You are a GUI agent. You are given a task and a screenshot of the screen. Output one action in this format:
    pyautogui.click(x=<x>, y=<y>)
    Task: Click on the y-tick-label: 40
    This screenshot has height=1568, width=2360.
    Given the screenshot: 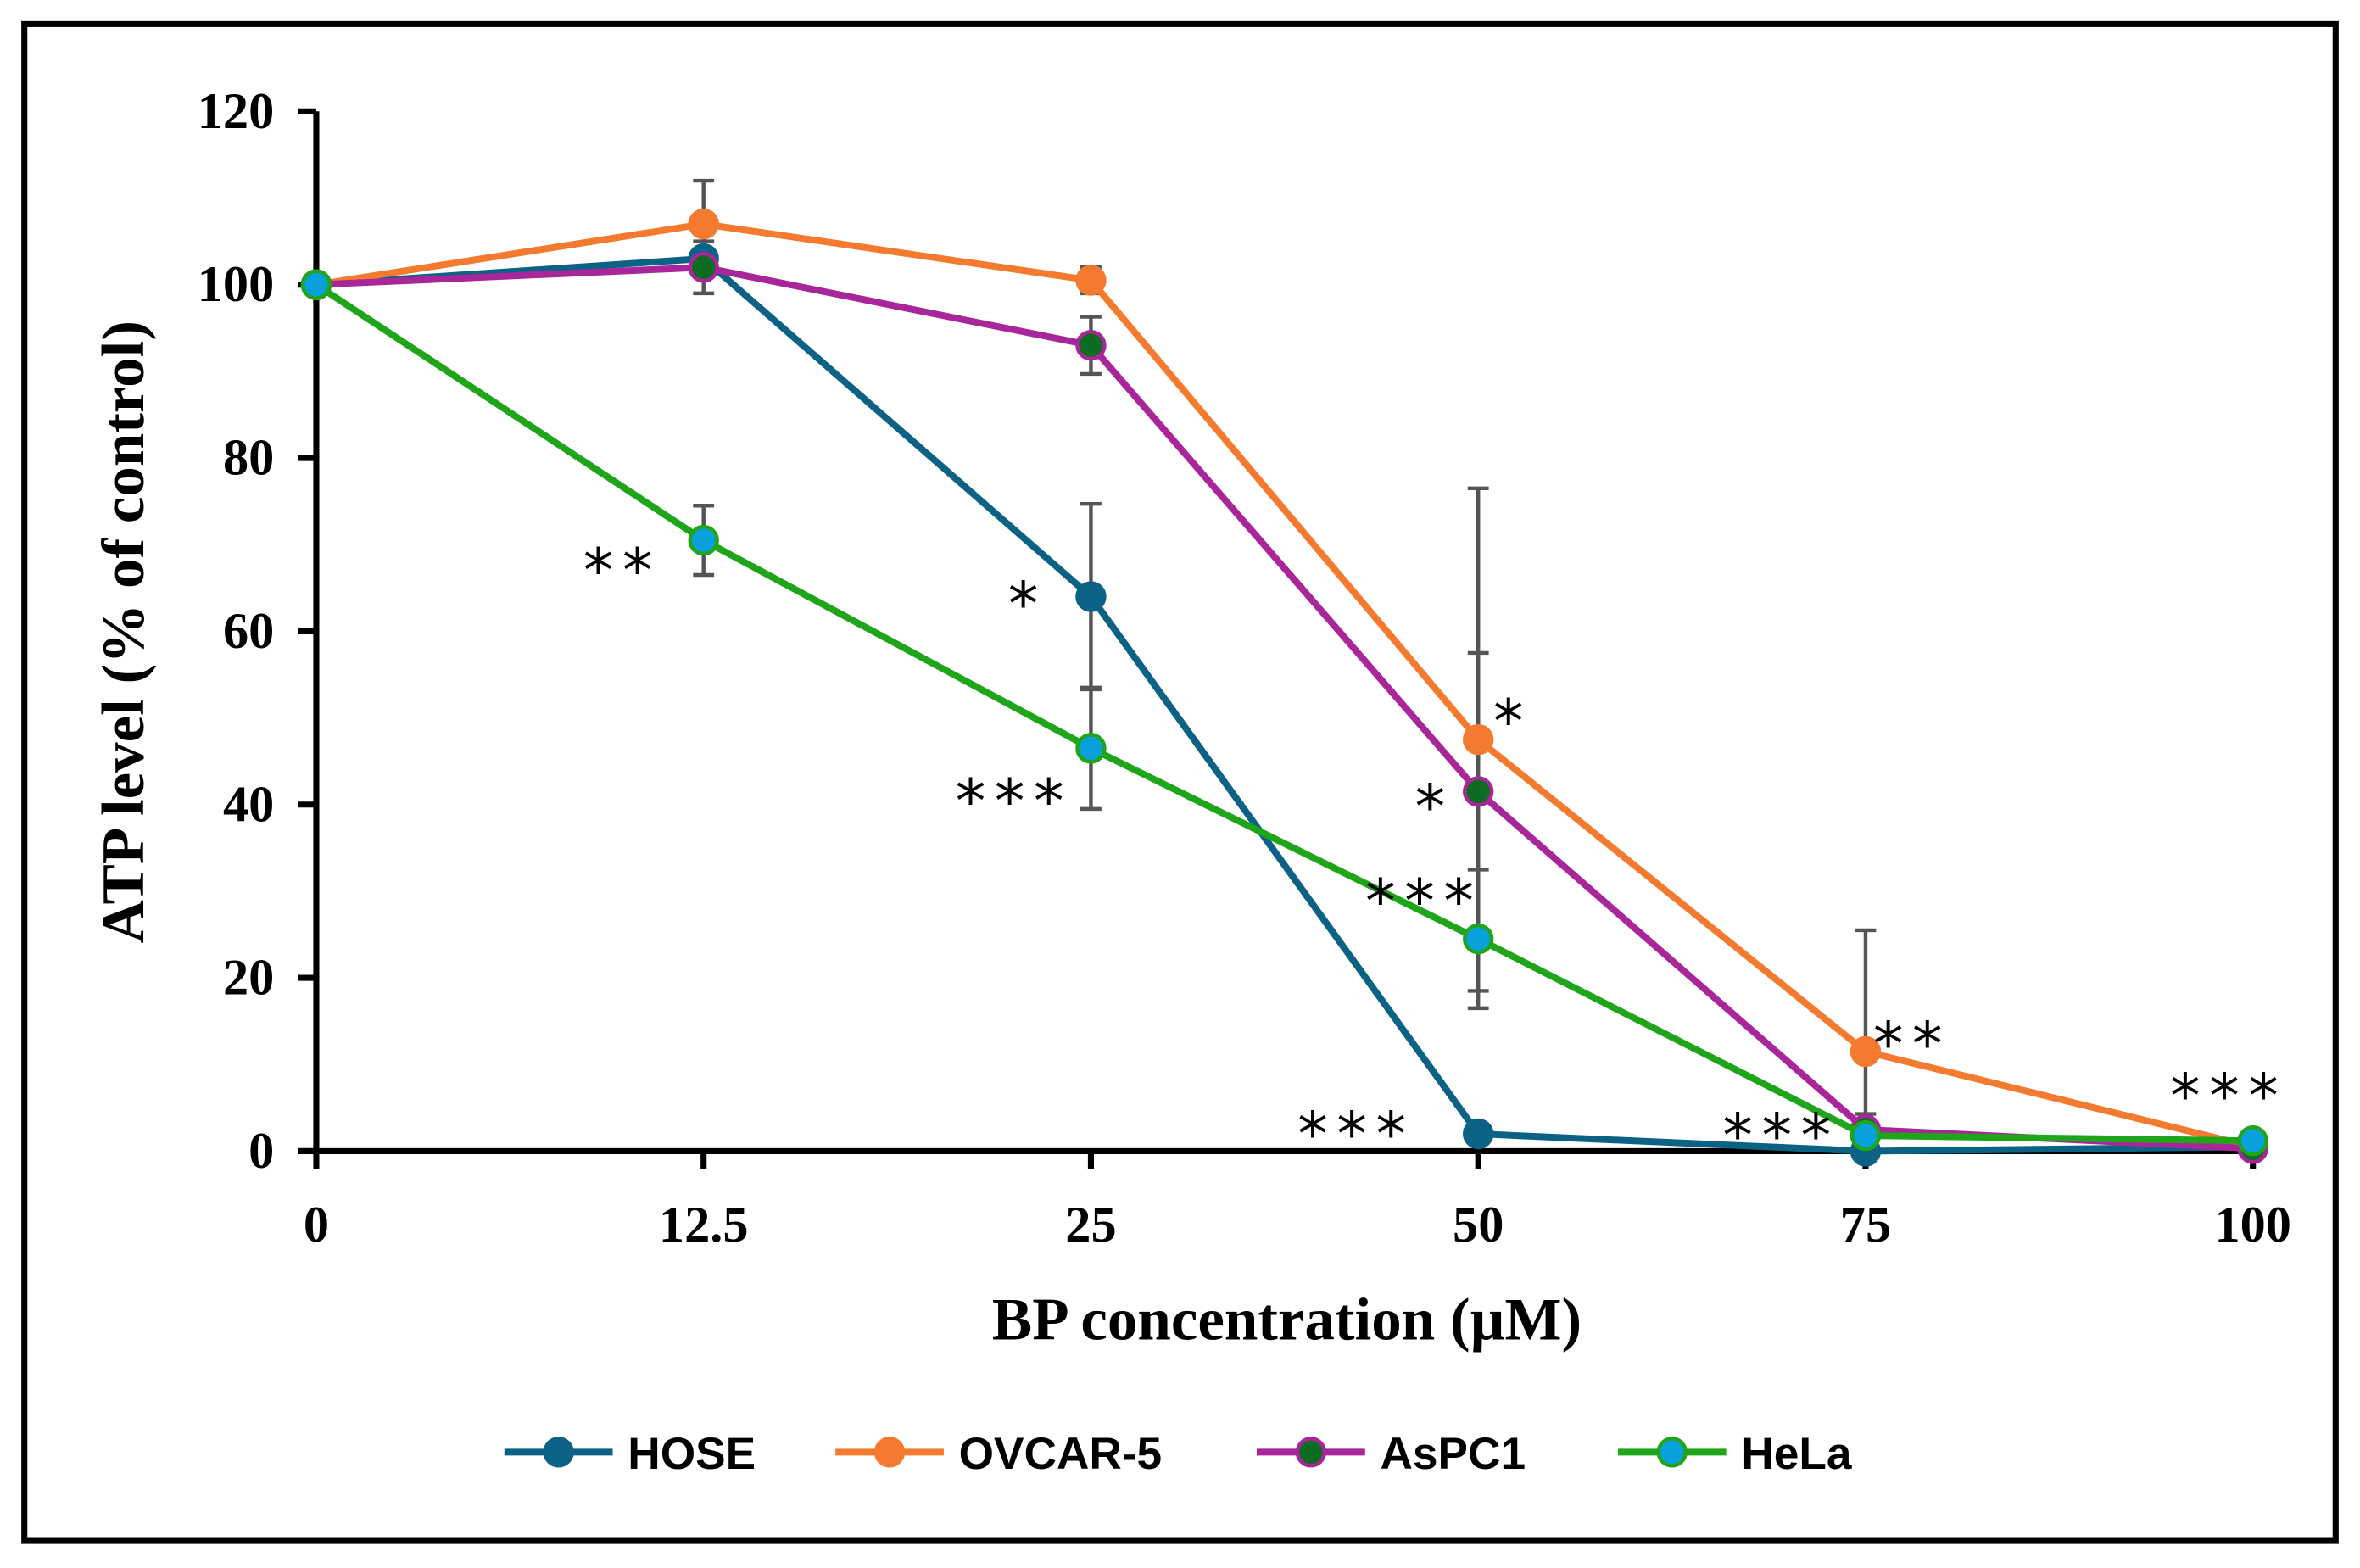 What is the action you would take?
    pyautogui.click(x=248, y=805)
    